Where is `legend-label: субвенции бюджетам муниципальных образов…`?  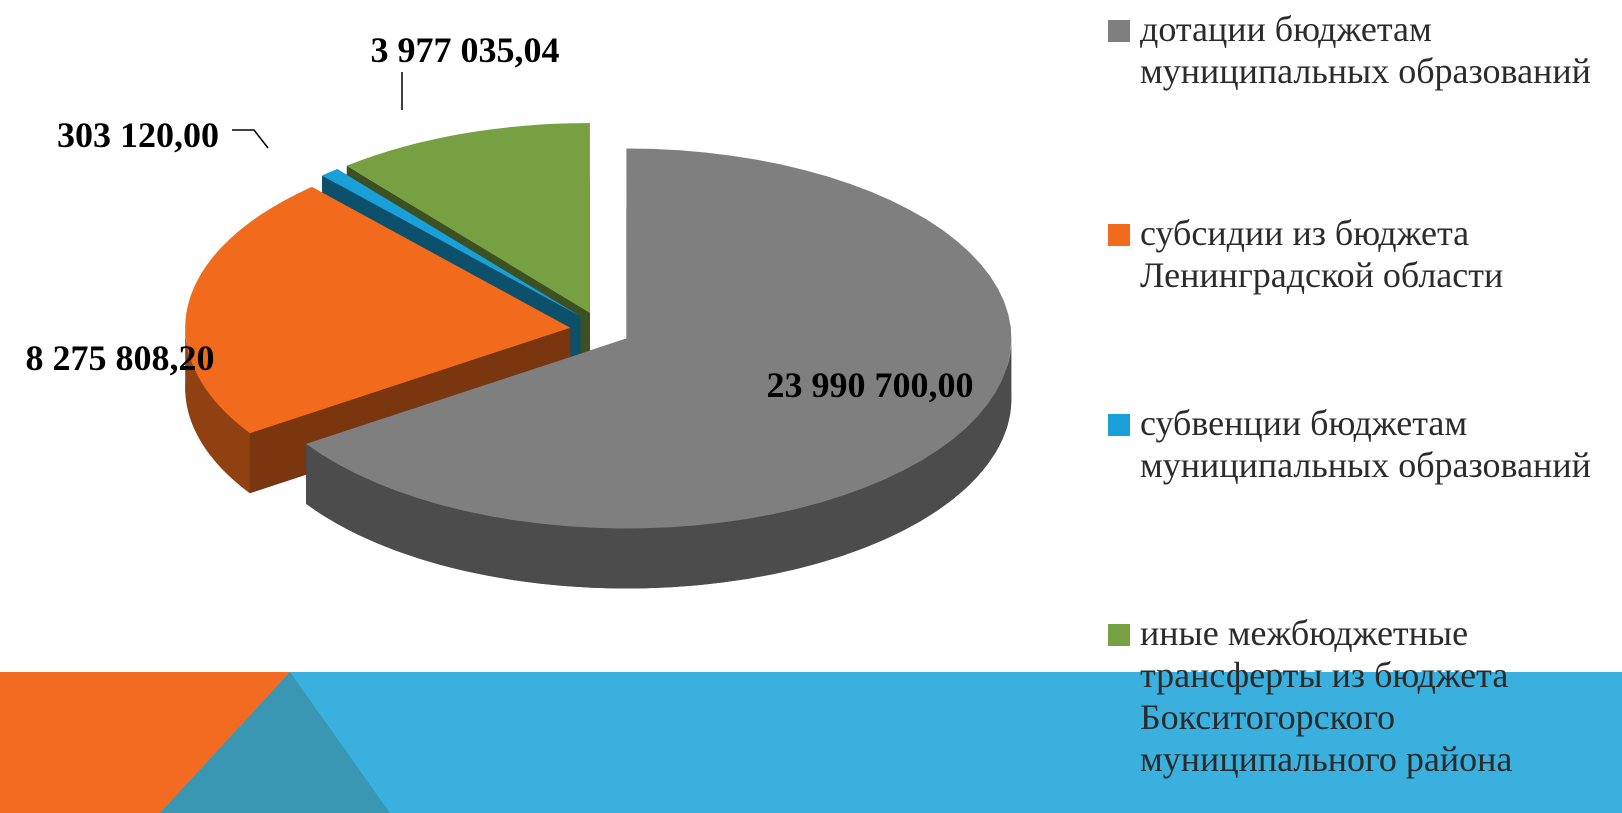 legend-label: субвенции бюджетам муниципальных образов… is located at coordinates (1365, 444).